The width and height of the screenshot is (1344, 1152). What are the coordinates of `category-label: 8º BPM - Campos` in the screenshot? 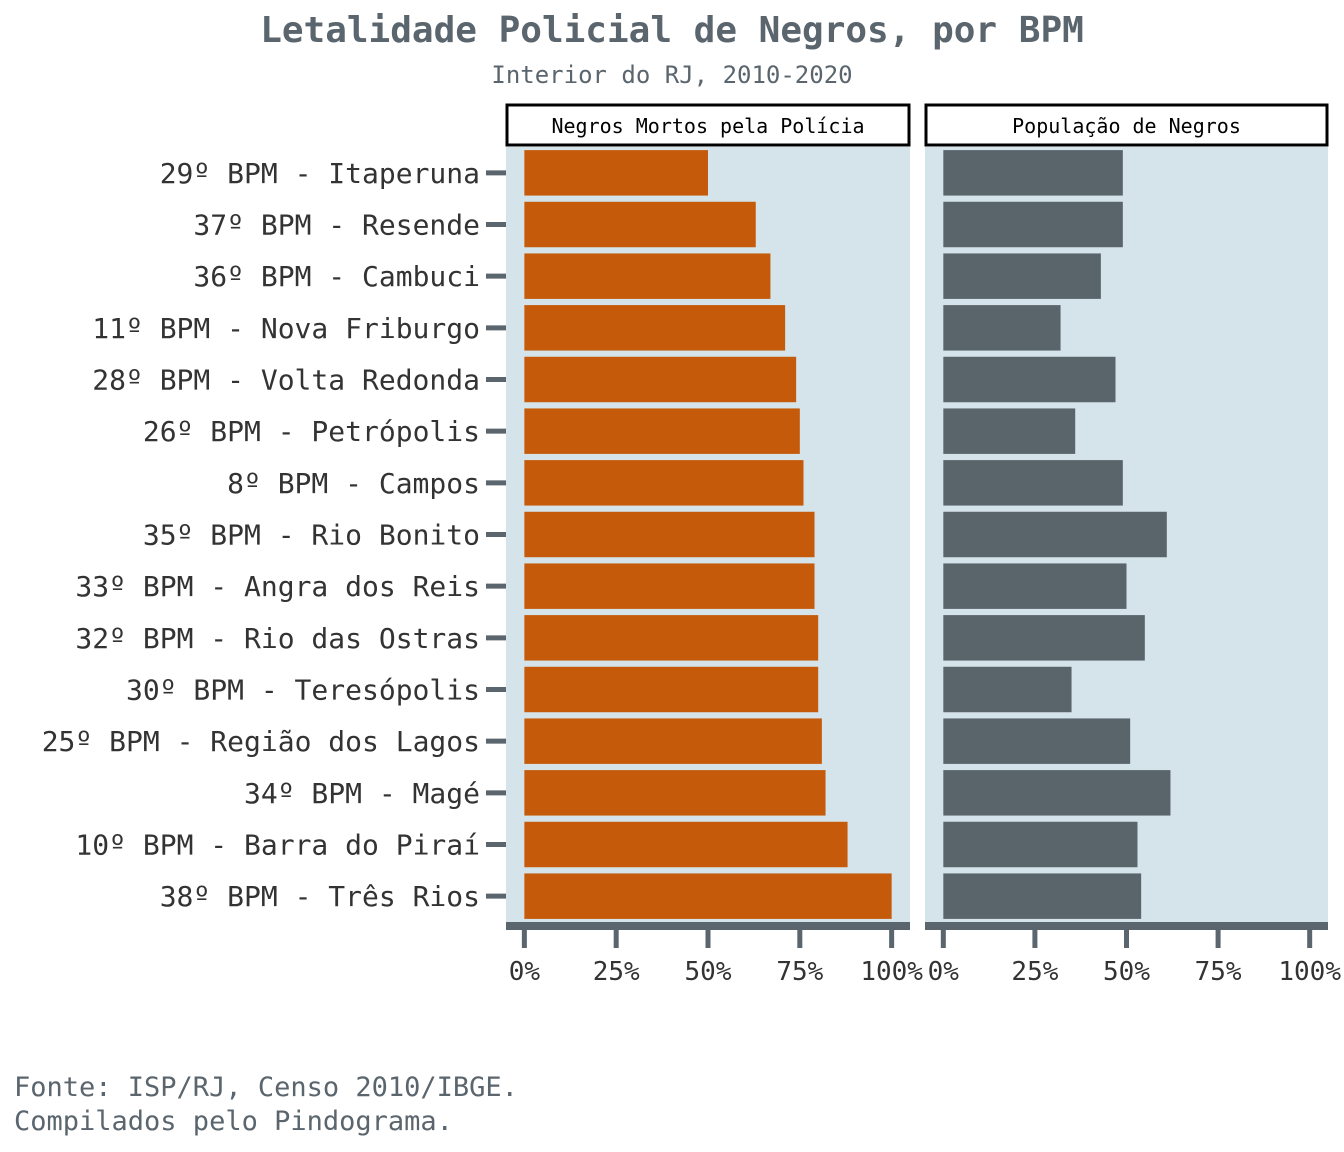 It's located at (353, 483).